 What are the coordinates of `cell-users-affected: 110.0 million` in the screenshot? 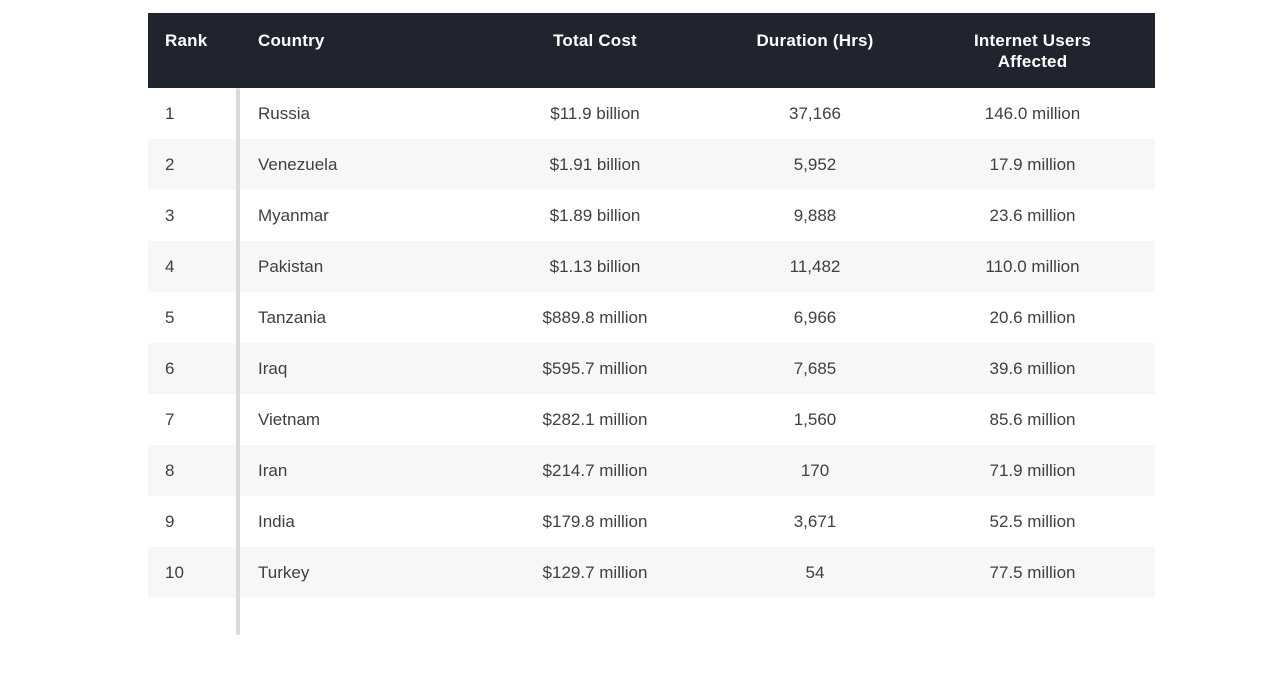 It's located at (1032, 266).